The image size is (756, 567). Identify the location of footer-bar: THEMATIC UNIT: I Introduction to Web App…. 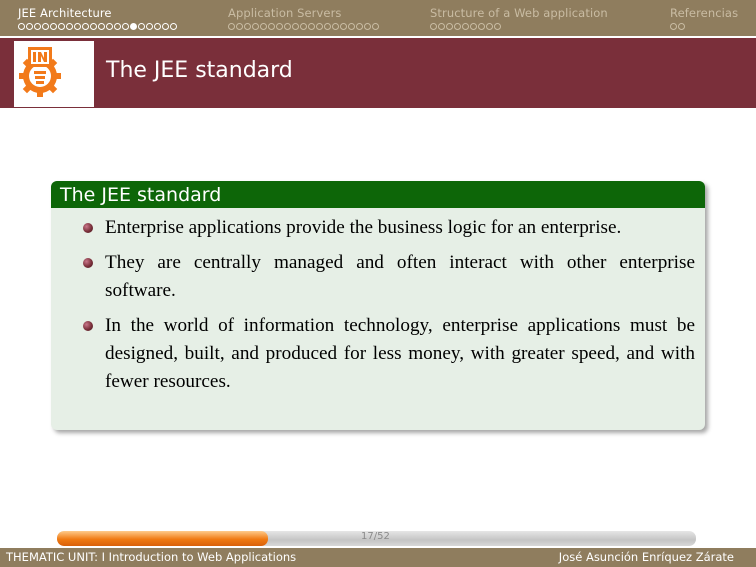
(378, 557).